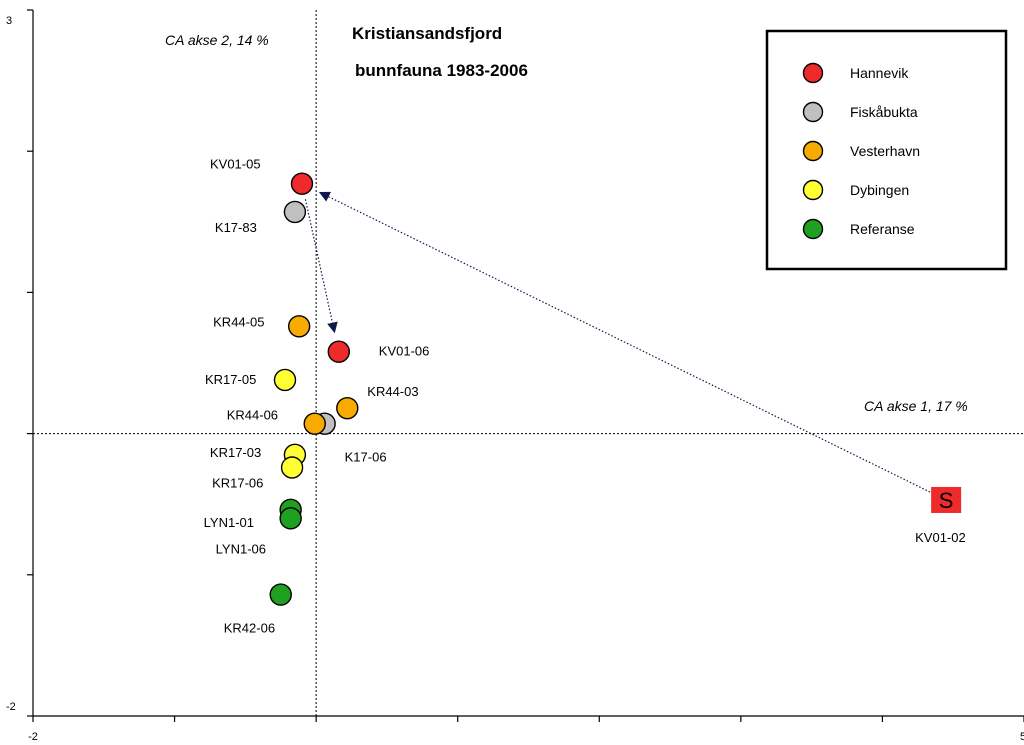  I want to click on data-point-marker-text: S, so click(946, 500).